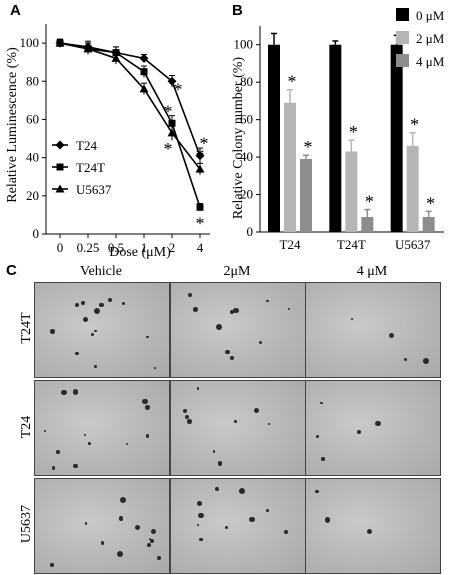  I want to click on chart-a-legend-label: T24T, so click(90, 167).